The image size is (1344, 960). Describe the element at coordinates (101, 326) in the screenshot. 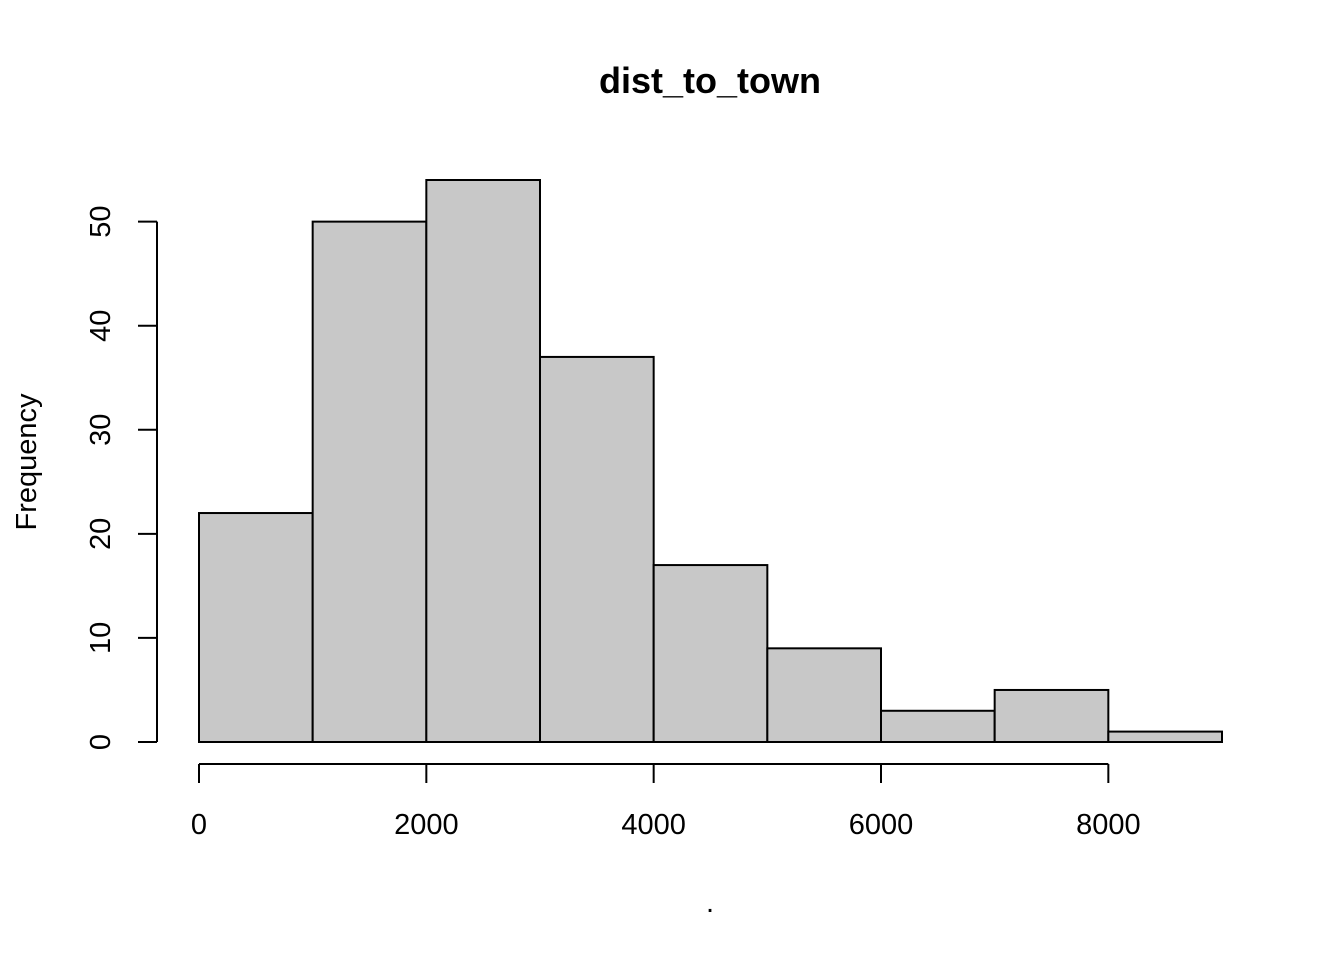

I see `y-tick-label: 40` at that location.